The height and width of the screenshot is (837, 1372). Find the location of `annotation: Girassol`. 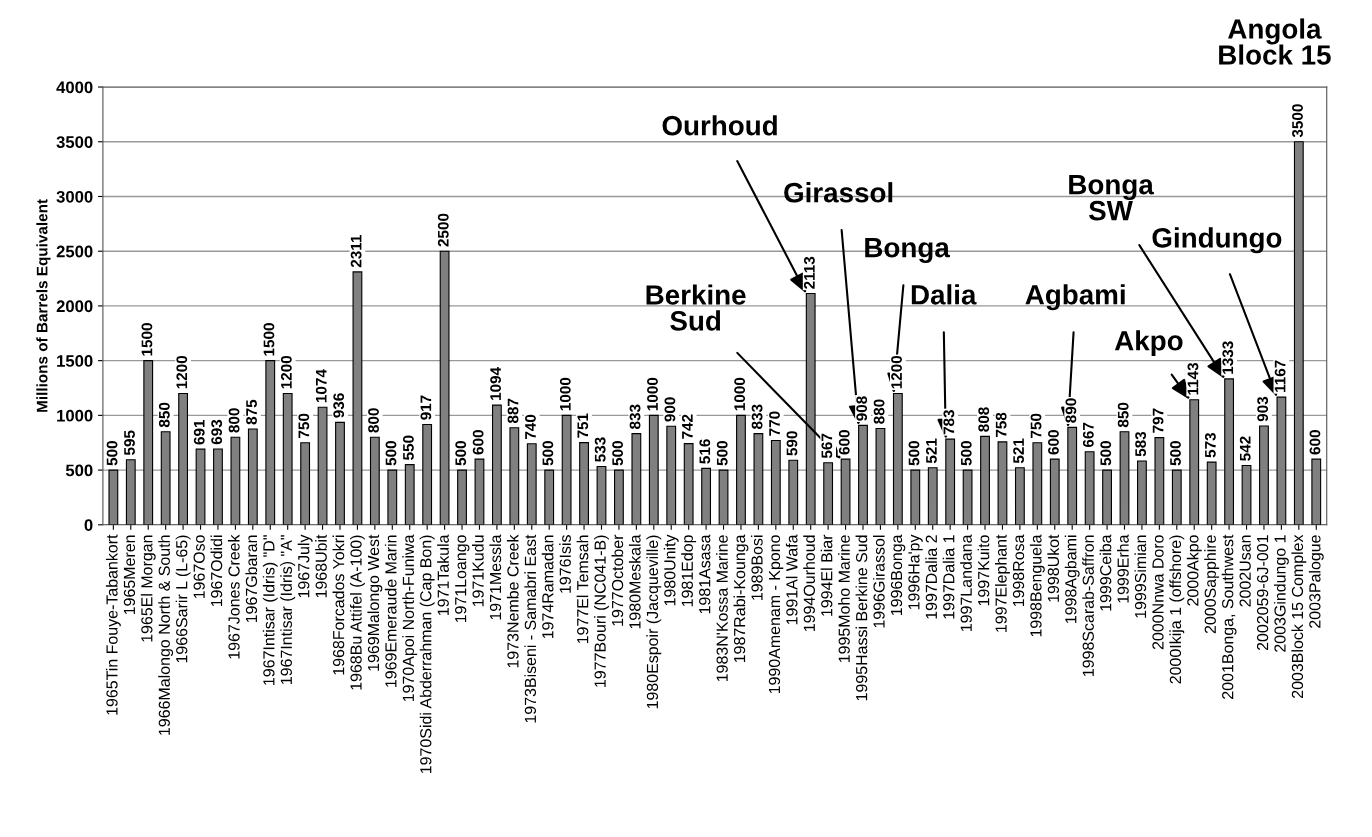

annotation: Girassol is located at coordinates (838, 192).